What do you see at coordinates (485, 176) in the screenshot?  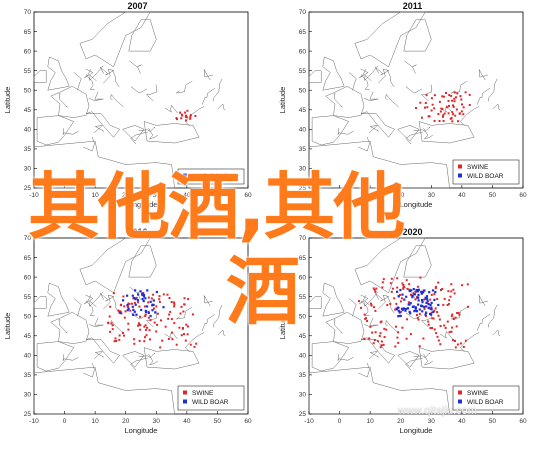 I see `legend-label: WILD BOAR` at bounding box center [485, 176].